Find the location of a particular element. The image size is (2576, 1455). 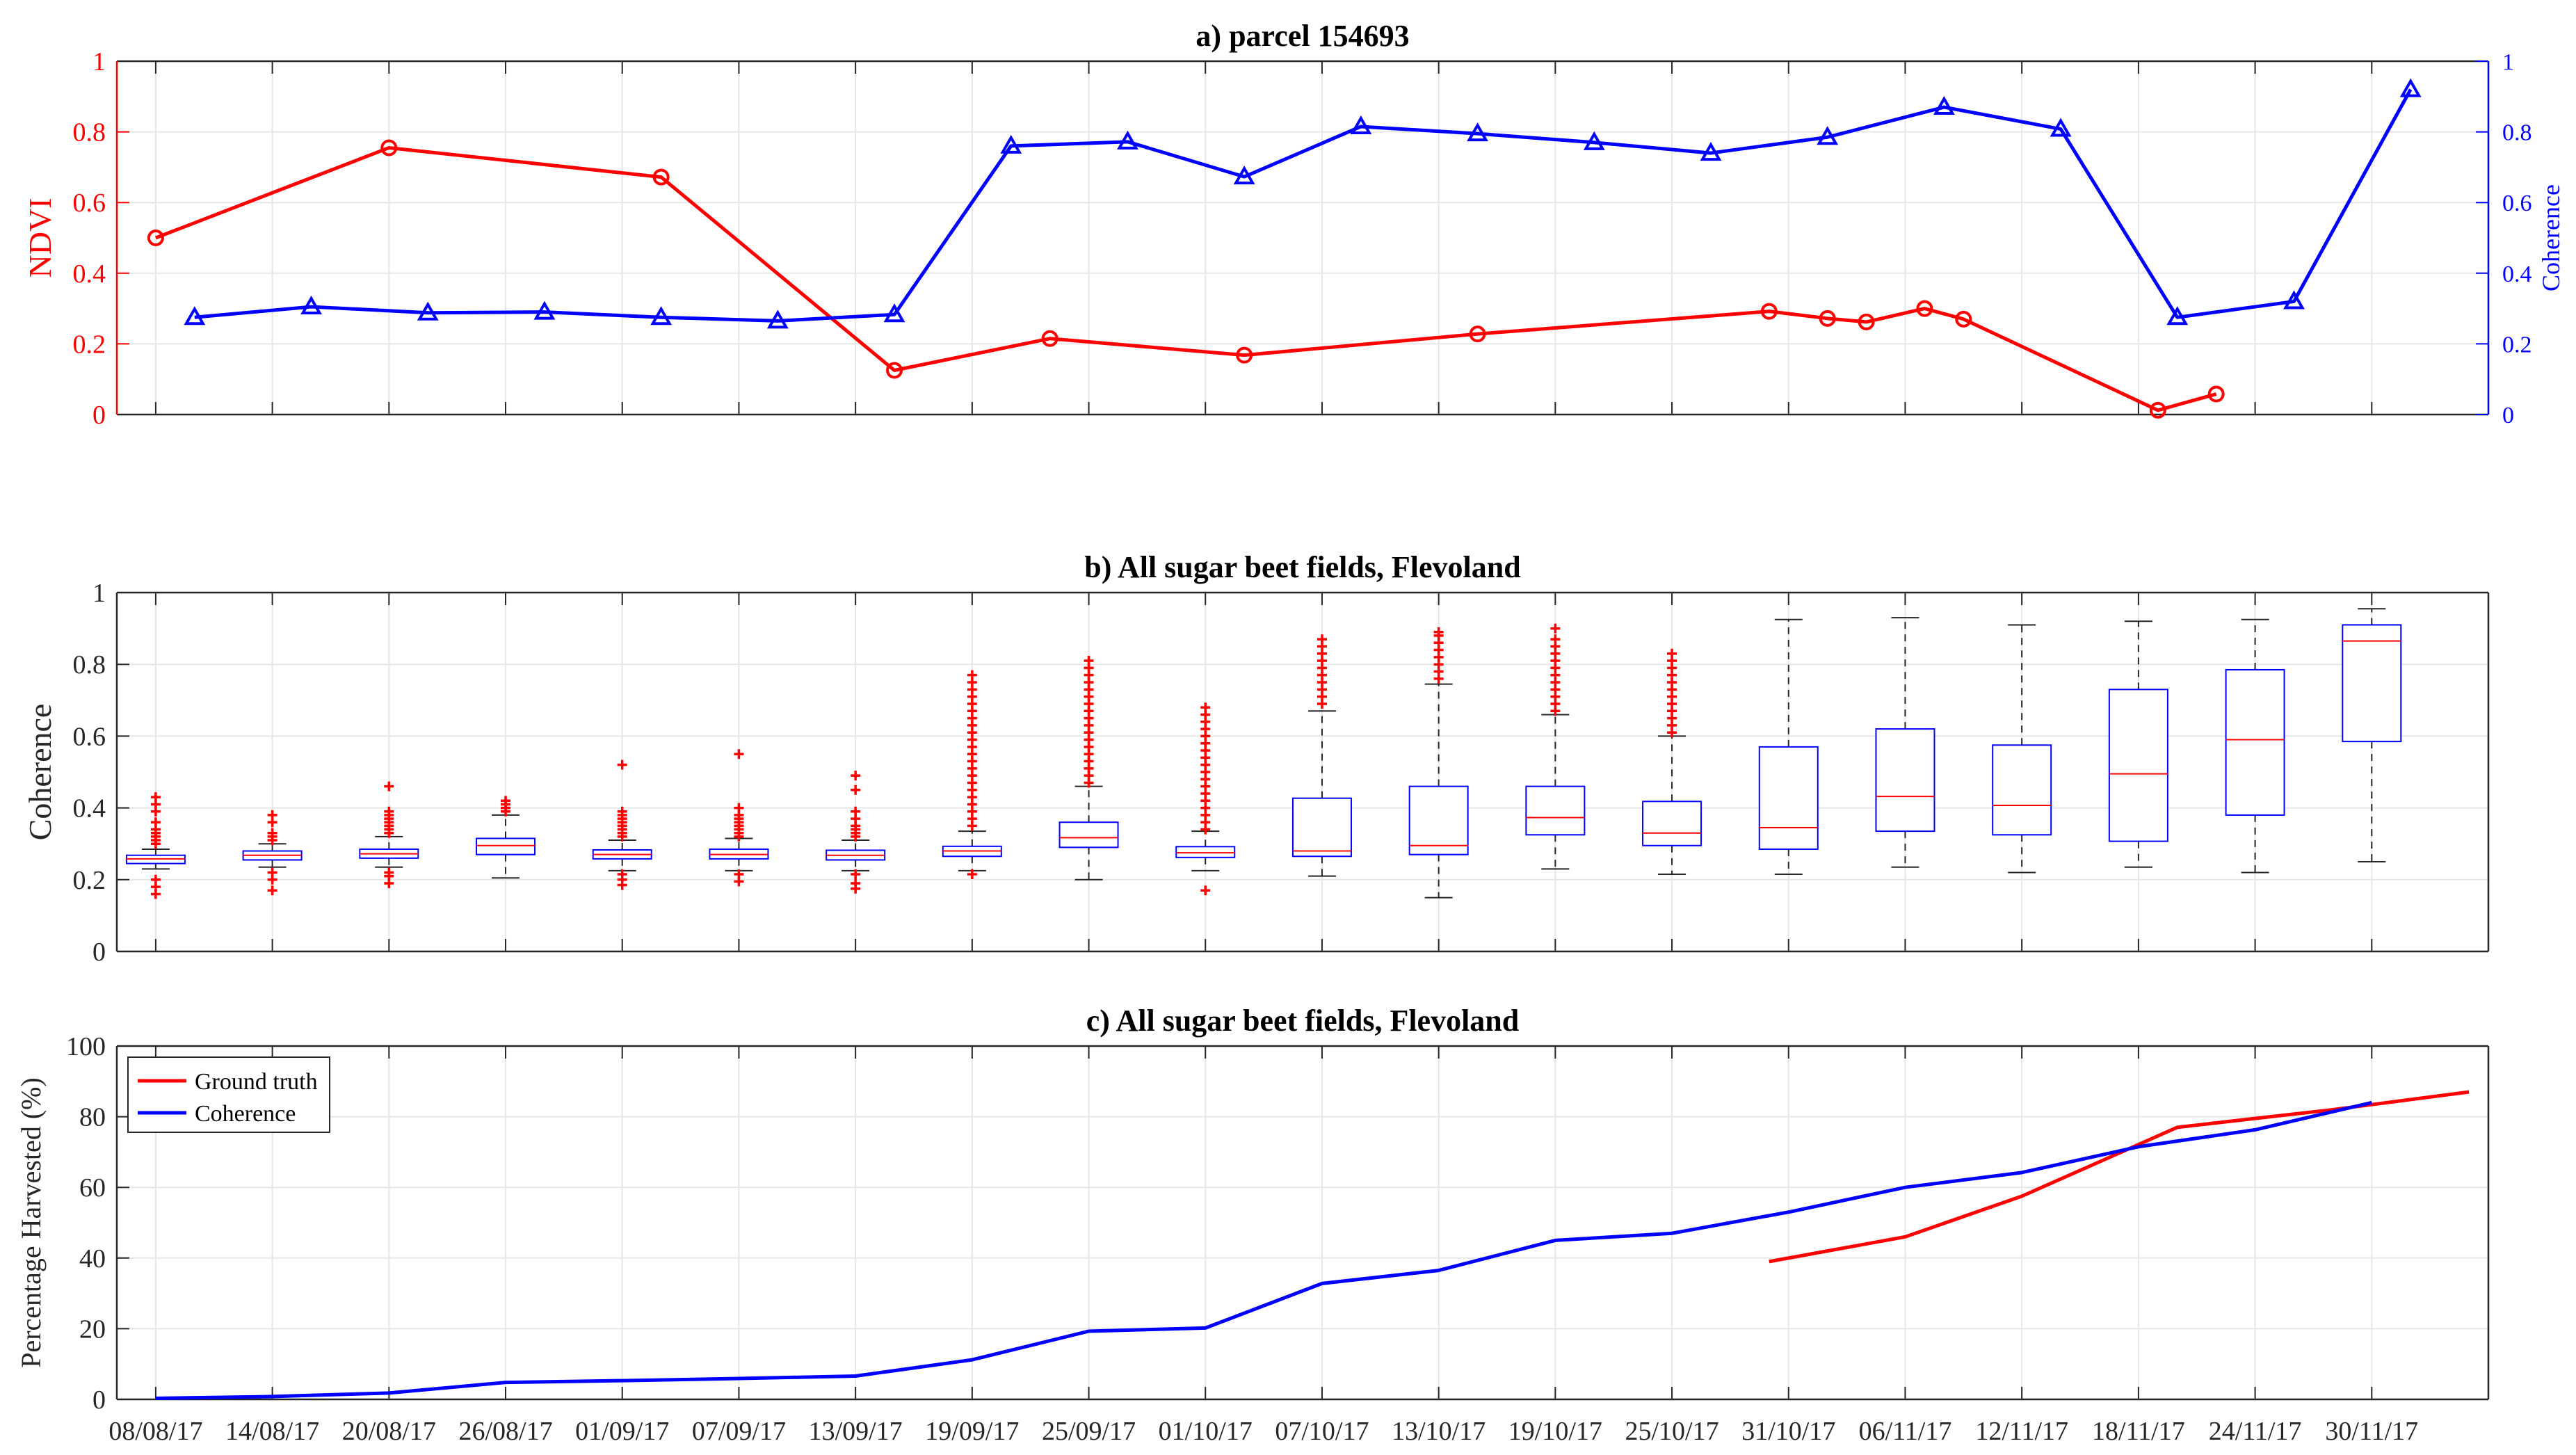

x-tick-label: 19/09/17 is located at coordinates (972, 1431).